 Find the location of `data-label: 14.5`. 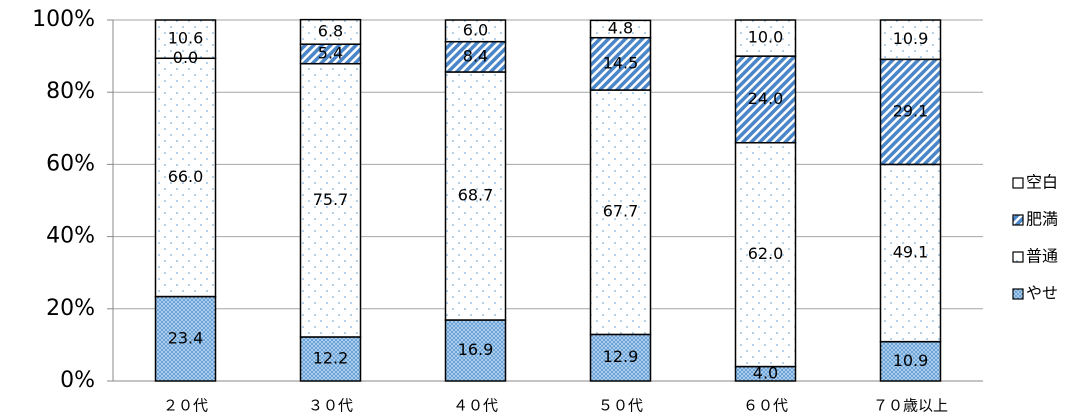

data-label: 14.5 is located at coordinates (621, 62).